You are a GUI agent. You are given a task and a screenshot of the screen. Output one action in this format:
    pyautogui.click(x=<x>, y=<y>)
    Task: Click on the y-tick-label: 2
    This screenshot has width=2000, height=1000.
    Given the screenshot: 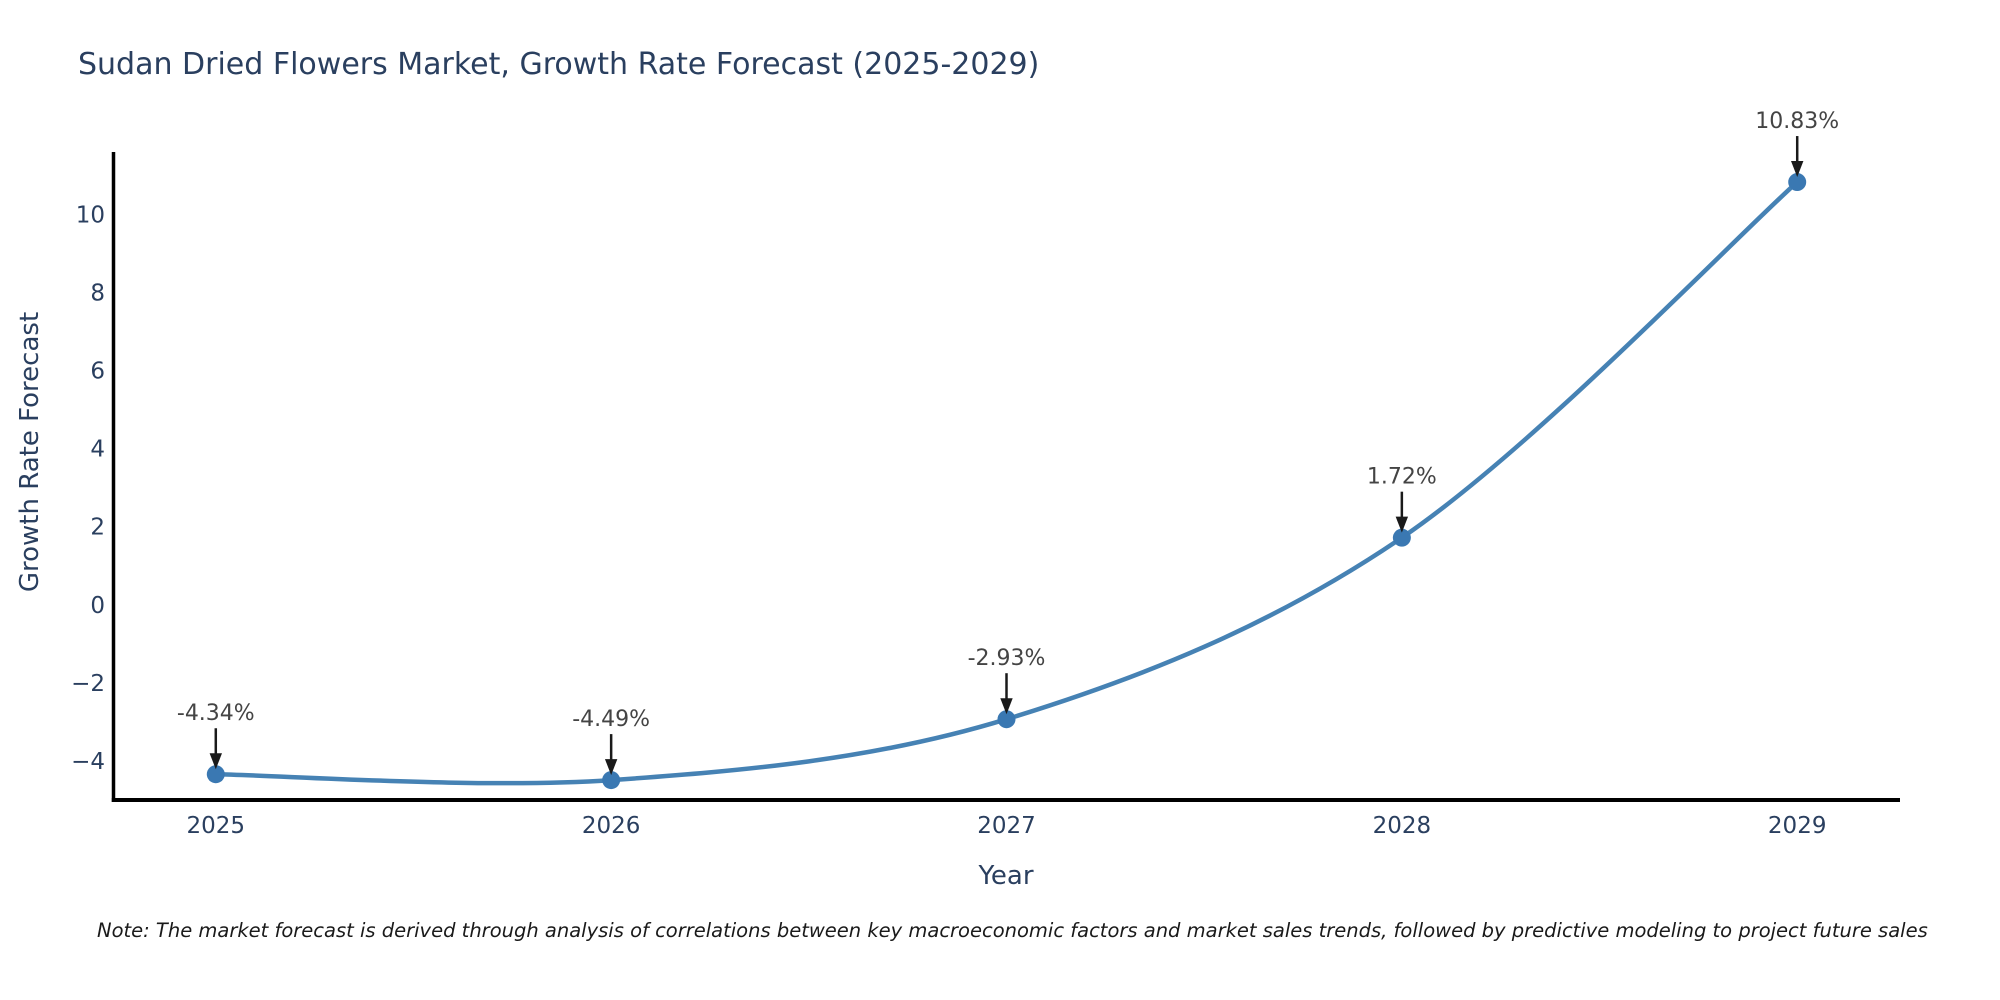 What is the action you would take?
    pyautogui.click(x=97, y=528)
    